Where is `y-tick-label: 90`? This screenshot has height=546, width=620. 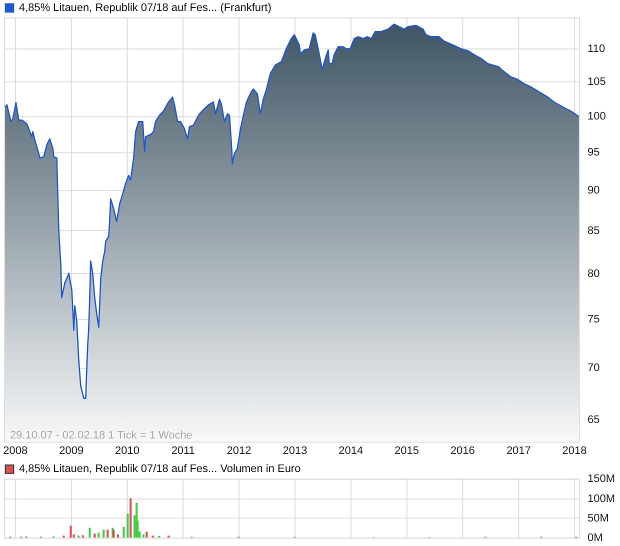
y-tick-label: 90 is located at coordinates (594, 190).